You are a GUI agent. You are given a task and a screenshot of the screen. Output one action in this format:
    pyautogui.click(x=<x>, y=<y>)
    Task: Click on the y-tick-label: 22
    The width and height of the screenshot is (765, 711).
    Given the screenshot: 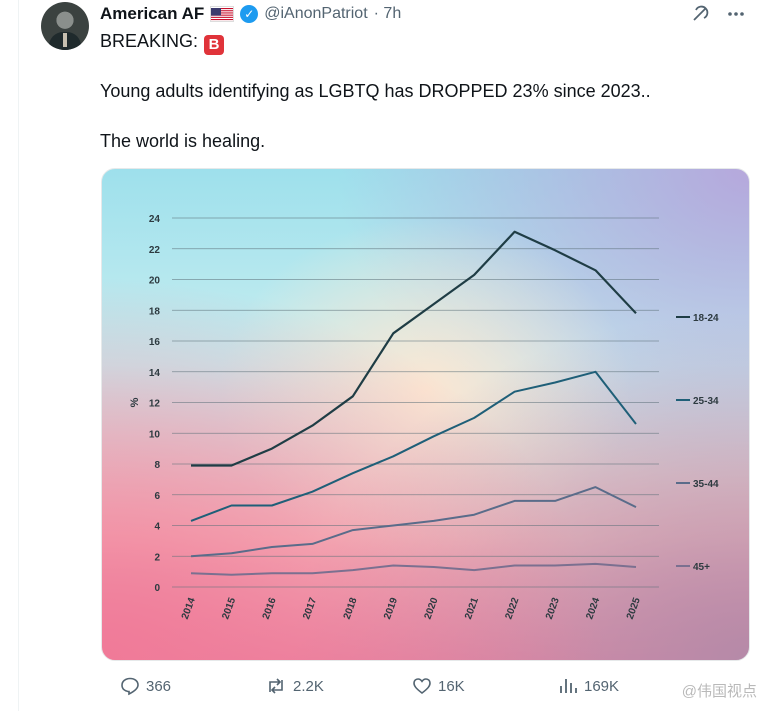 What is the action you would take?
    pyautogui.click(x=155, y=250)
    